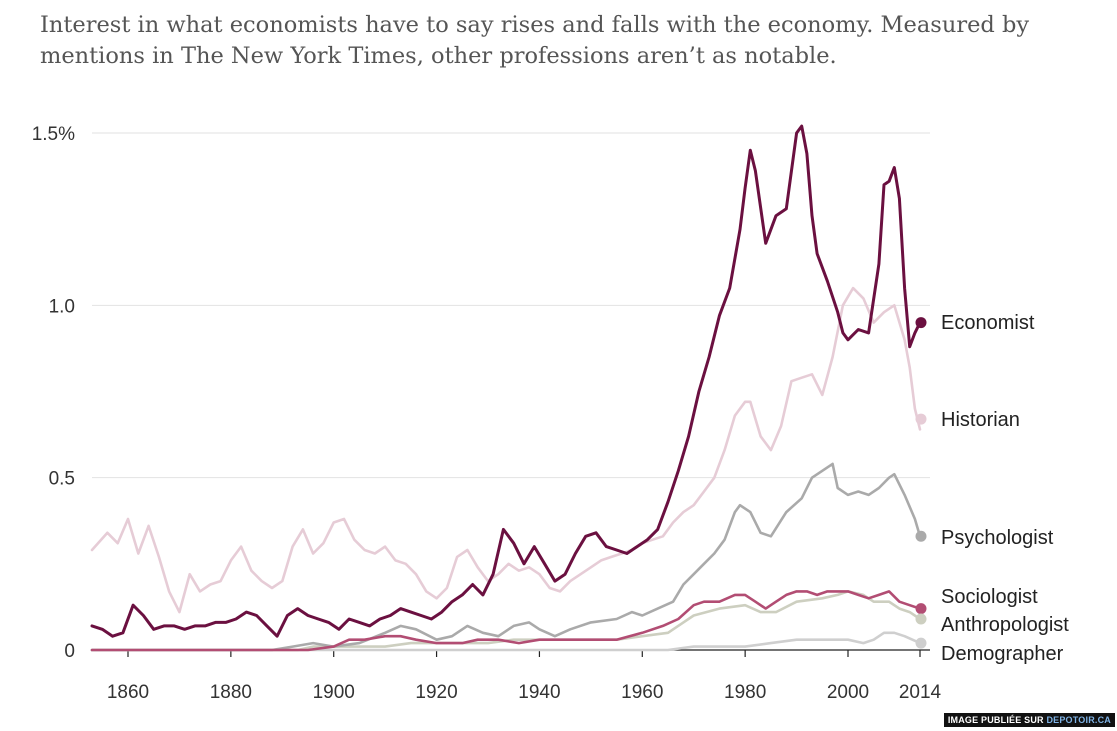 The width and height of the screenshot is (1117, 731). Describe the element at coordinates (1078, 720) in the screenshot. I see `watermark-site: DEPOTOIR.CA` at that location.